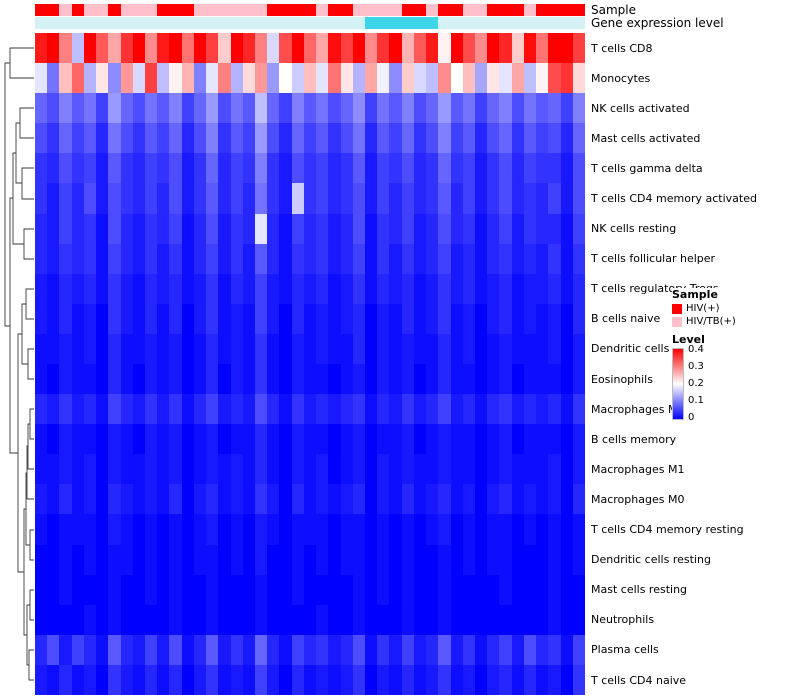  Describe the element at coordinates (674, 199) in the screenshot. I see `row-label: T cells CD4 memory activated` at that location.